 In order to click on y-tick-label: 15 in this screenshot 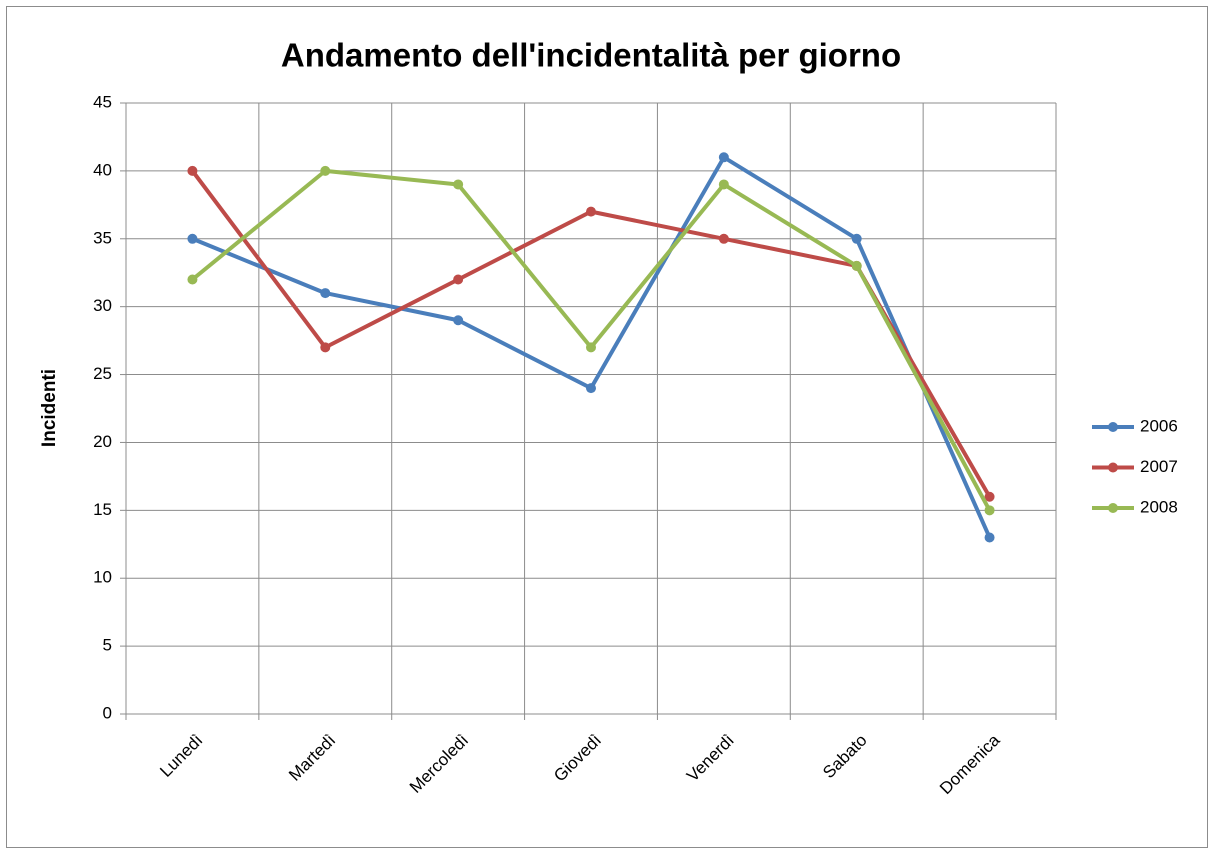, I will do `click(102, 509)`.